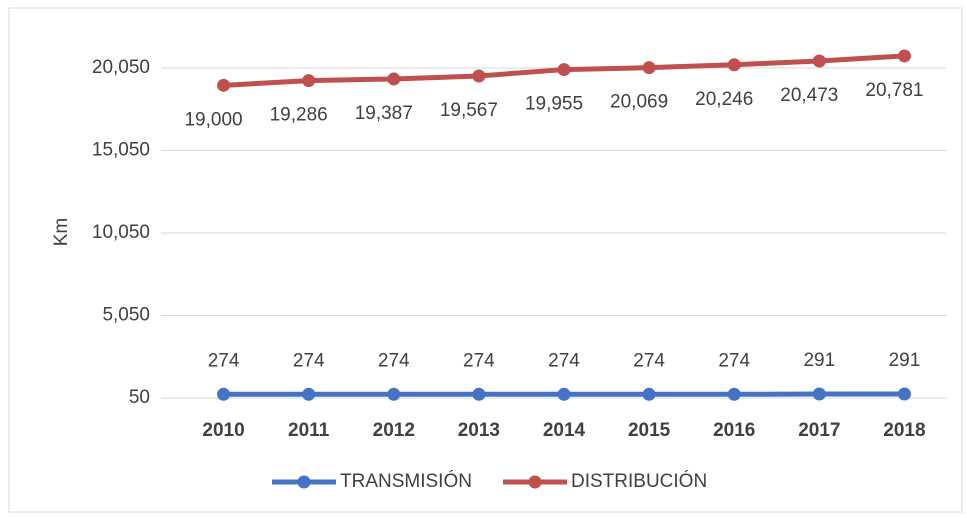 This screenshot has height=518, width=967. Describe the element at coordinates (406, 481) in the screenshot. I see `legend-label: TRANSMISIÓN` at that location.